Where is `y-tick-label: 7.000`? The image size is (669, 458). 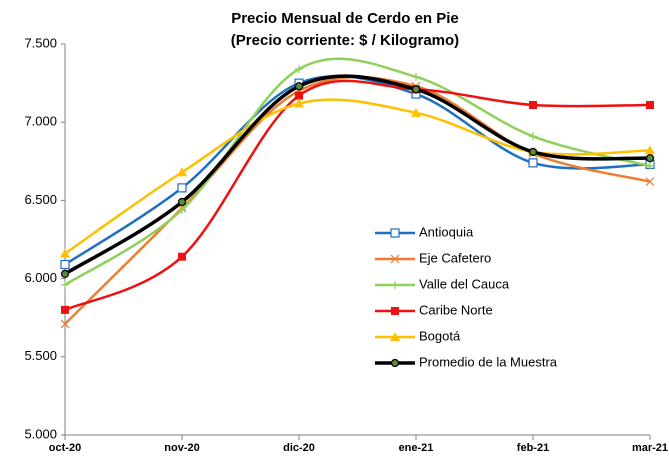 y-tick-label: 7.000 is located at coordinates (40, 121).